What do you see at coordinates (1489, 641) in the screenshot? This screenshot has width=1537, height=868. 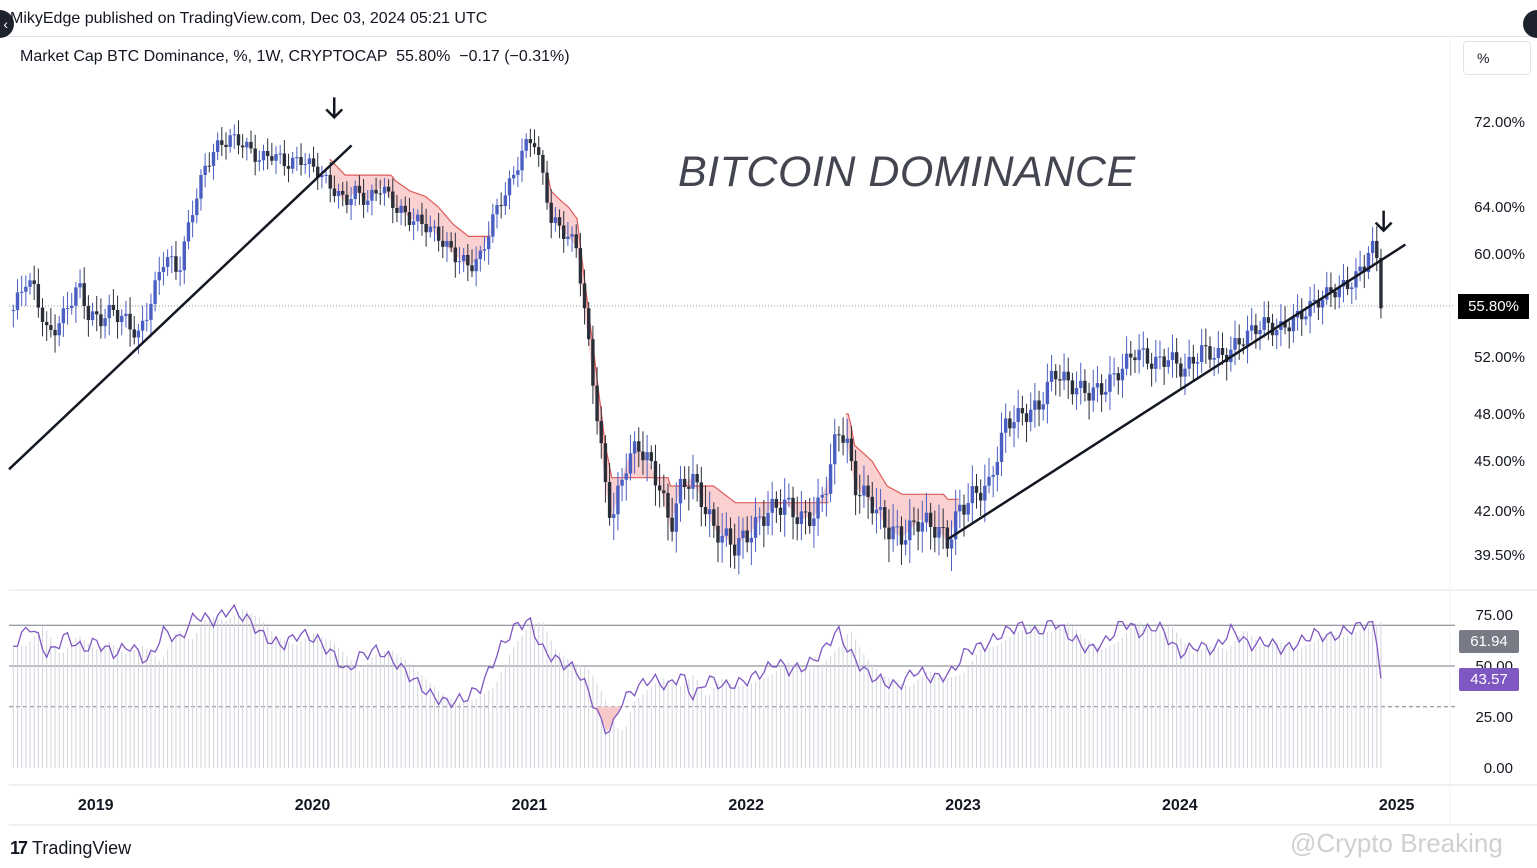 I see `rsi-ma-value-tag: 61.94` at bounding box center [1489, 641].